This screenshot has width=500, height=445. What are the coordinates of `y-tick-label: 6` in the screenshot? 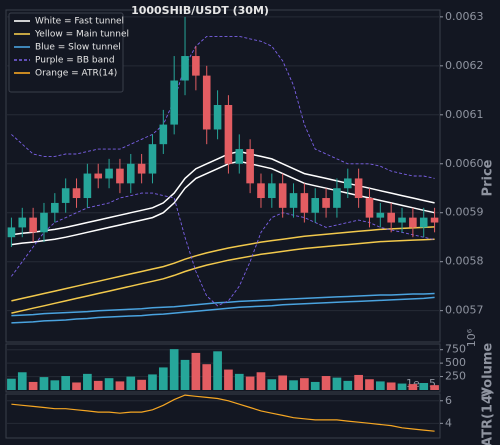 It's located at (448, 400).